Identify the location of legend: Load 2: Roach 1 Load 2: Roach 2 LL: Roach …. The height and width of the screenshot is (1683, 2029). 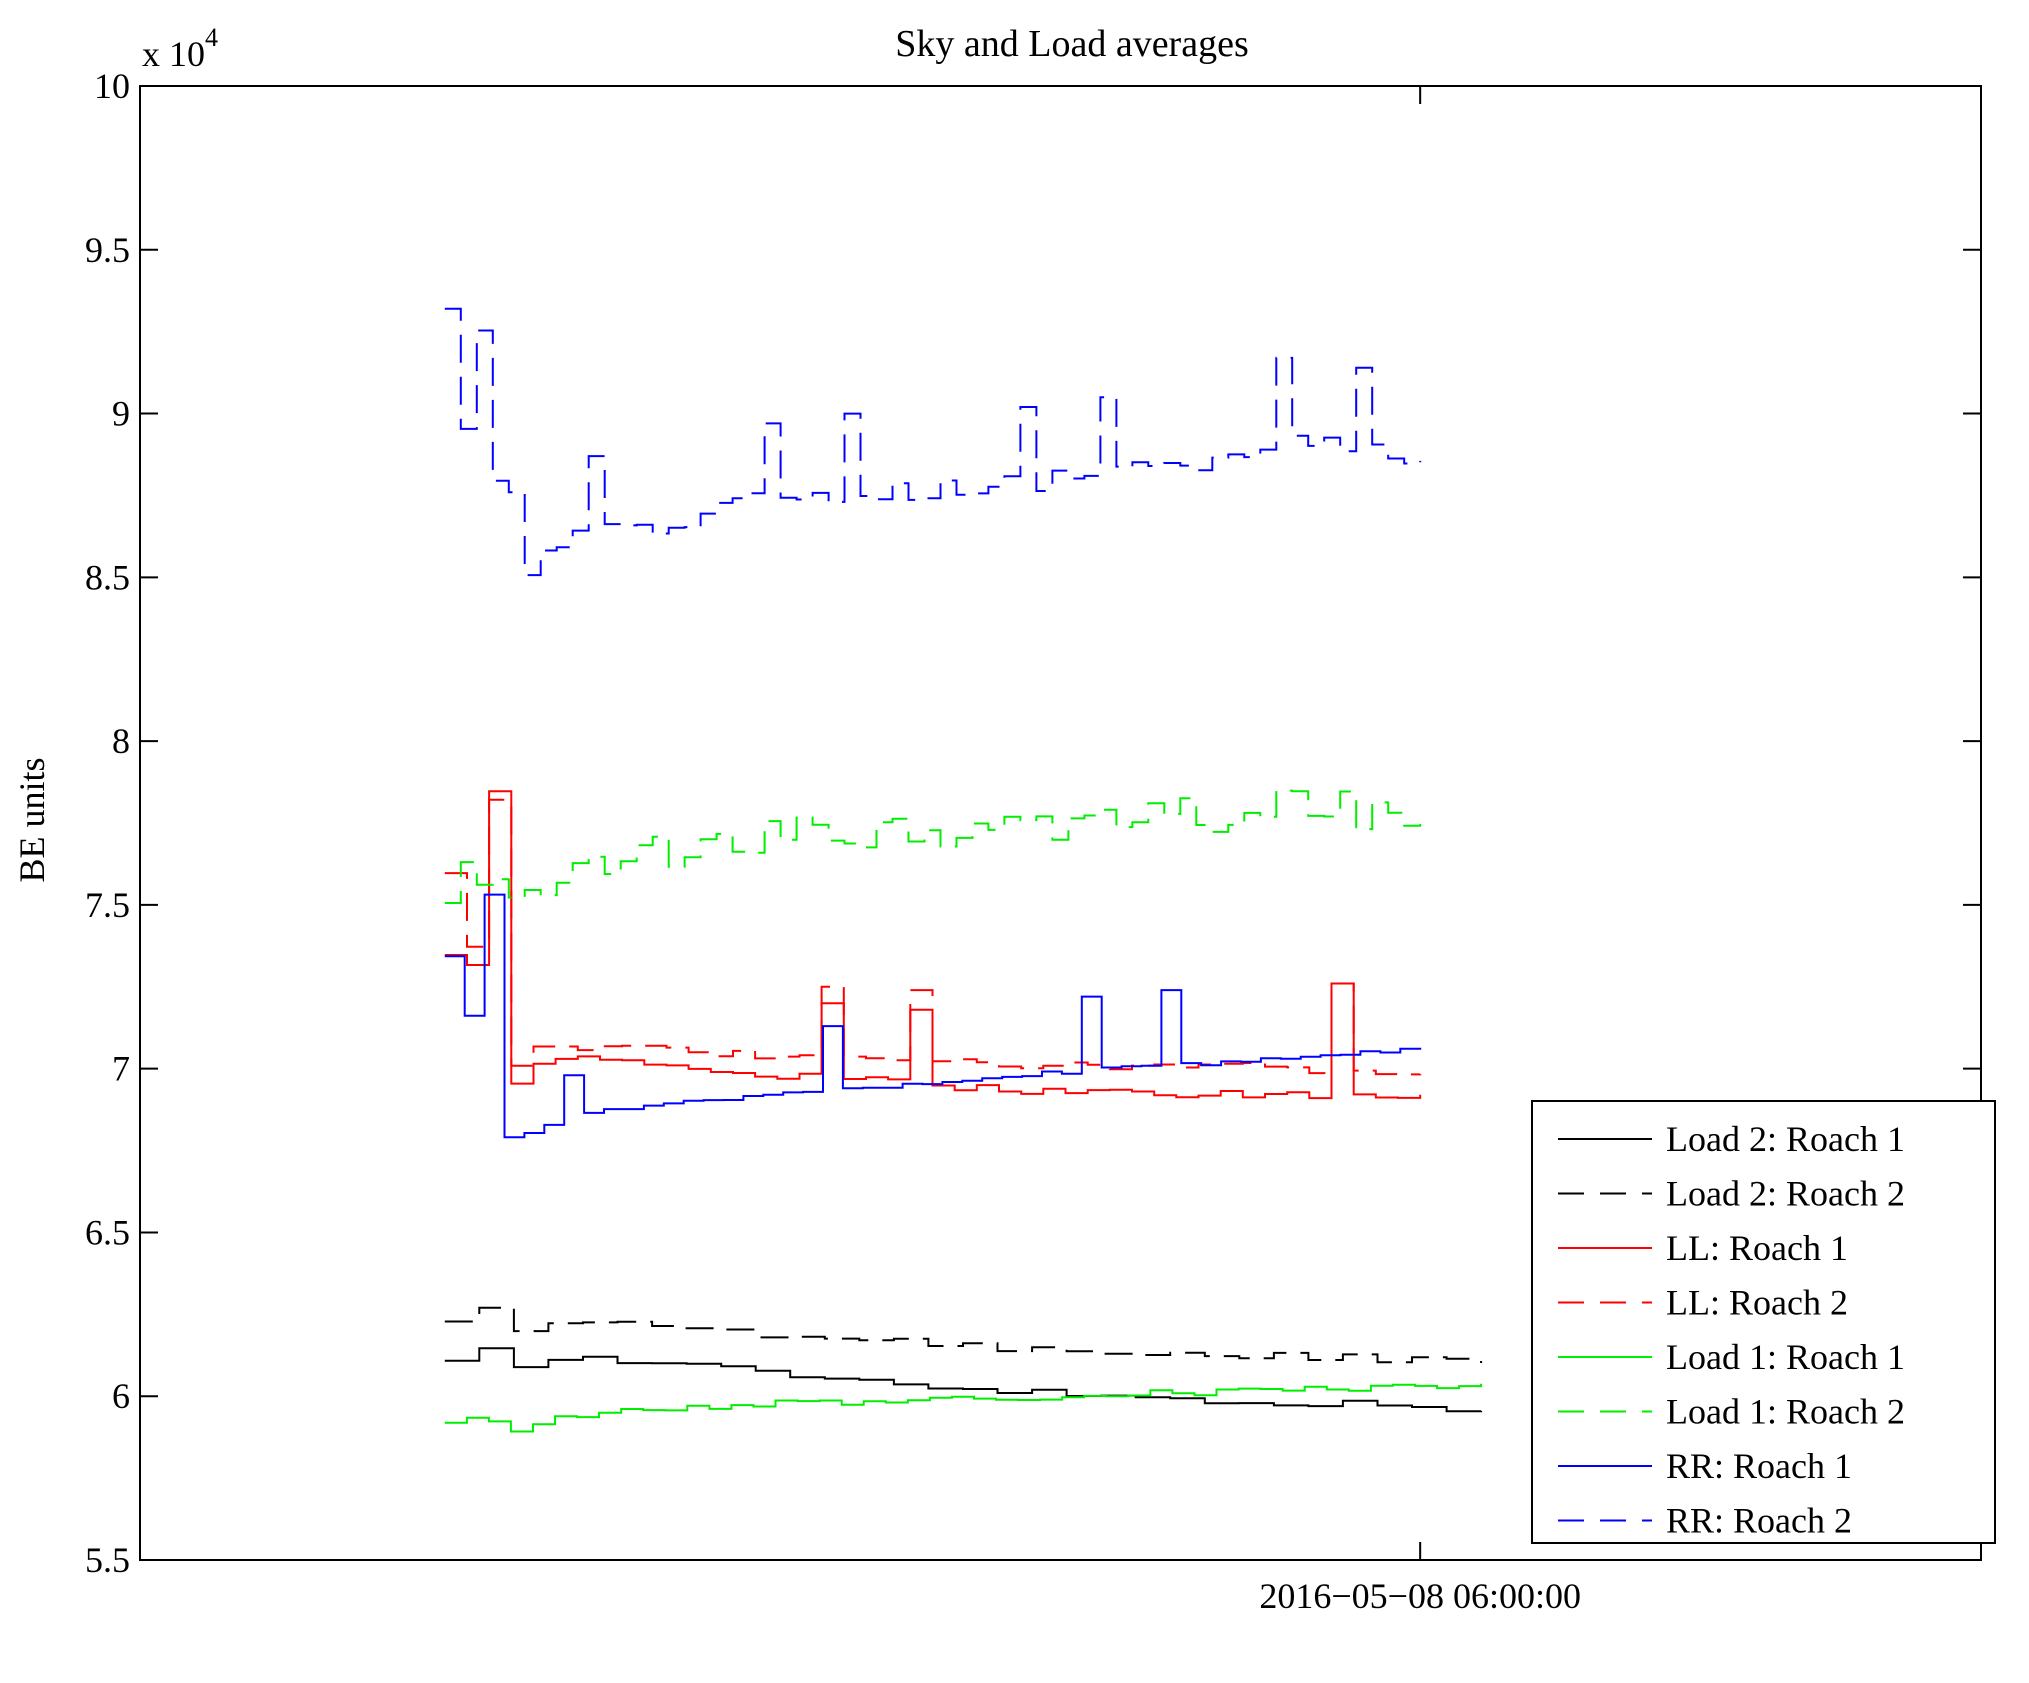
(1763, 1322).